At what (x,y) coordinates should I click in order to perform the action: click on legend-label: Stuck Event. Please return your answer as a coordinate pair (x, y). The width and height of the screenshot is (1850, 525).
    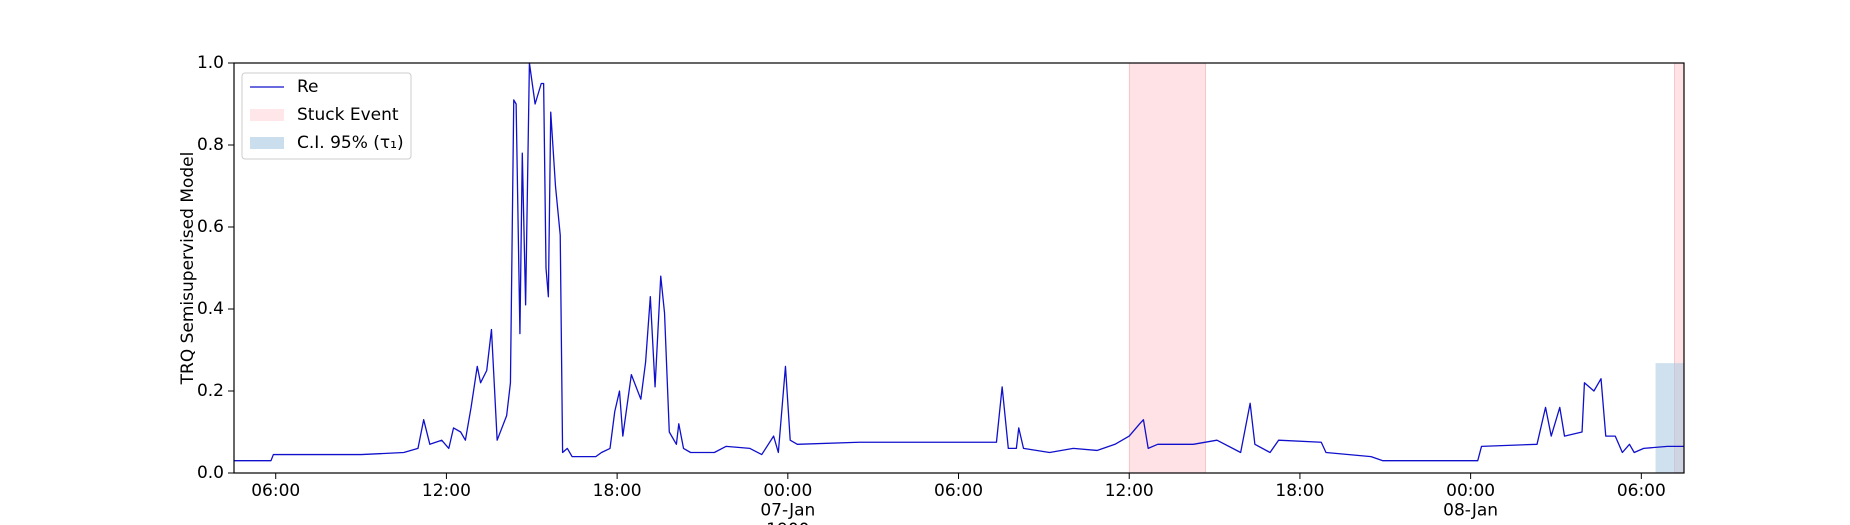
    Looking at the image, I should click on (348, 115).